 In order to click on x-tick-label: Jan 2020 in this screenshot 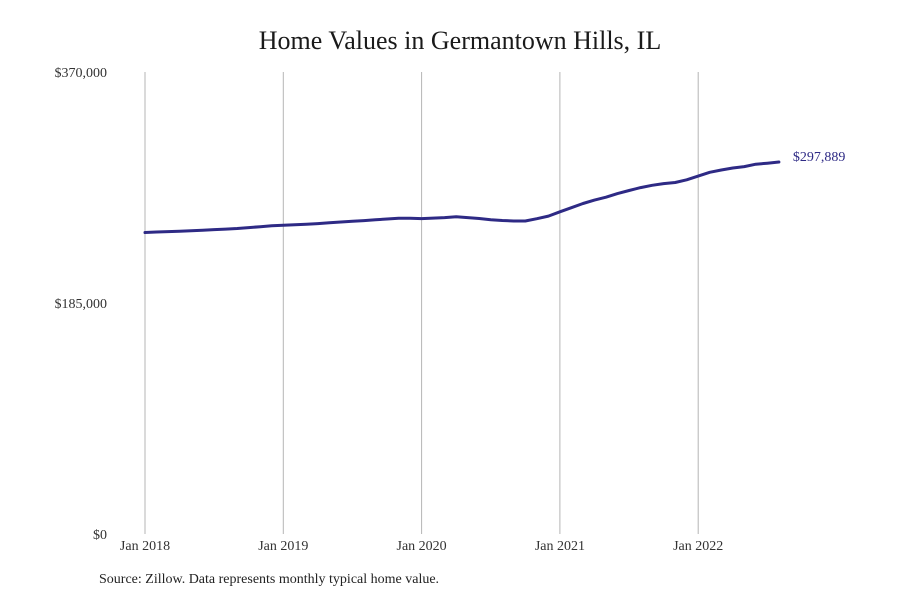, I will do `click(422, 546)`.